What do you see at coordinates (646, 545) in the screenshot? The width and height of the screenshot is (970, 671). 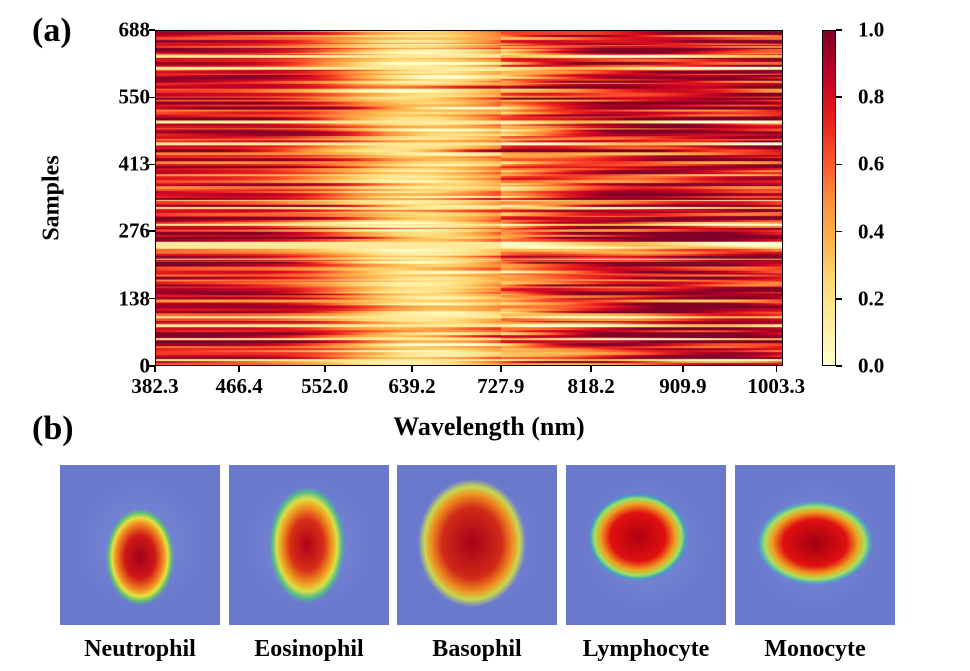 I see `cell-heatmap-image-lymphocyte` at bounding box center [646, 545].